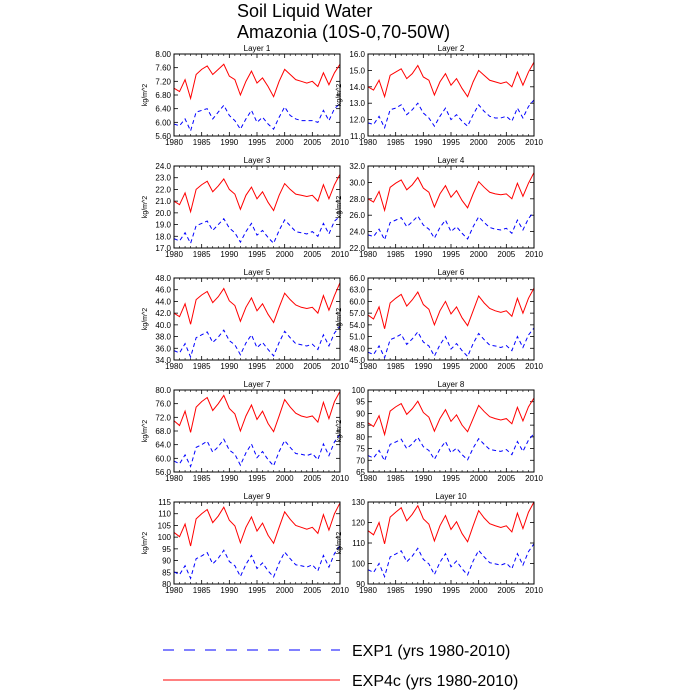  I want to click on y-tick-label: 57.0, so click(357, 313).